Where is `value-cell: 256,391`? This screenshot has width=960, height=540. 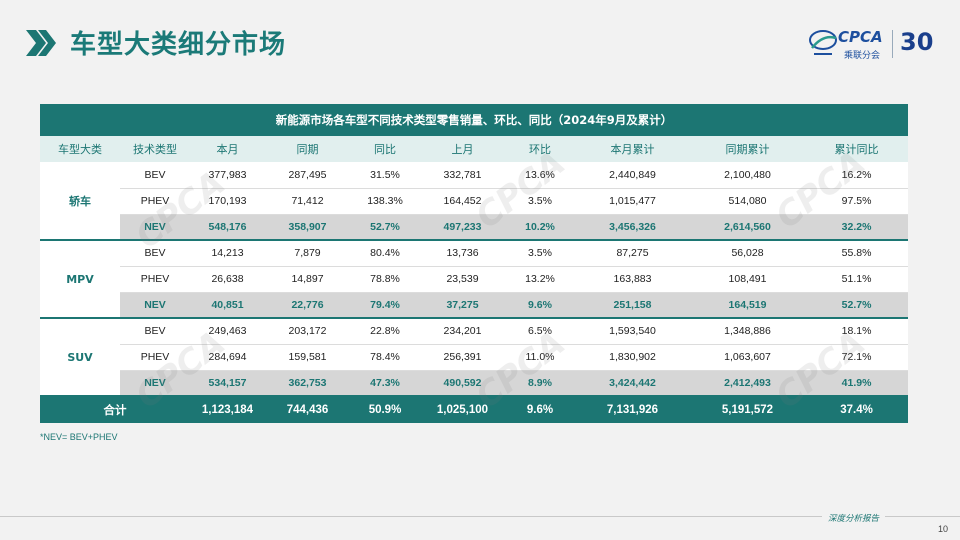 value-cell: 256,391 is located at coordinates (462, 357).